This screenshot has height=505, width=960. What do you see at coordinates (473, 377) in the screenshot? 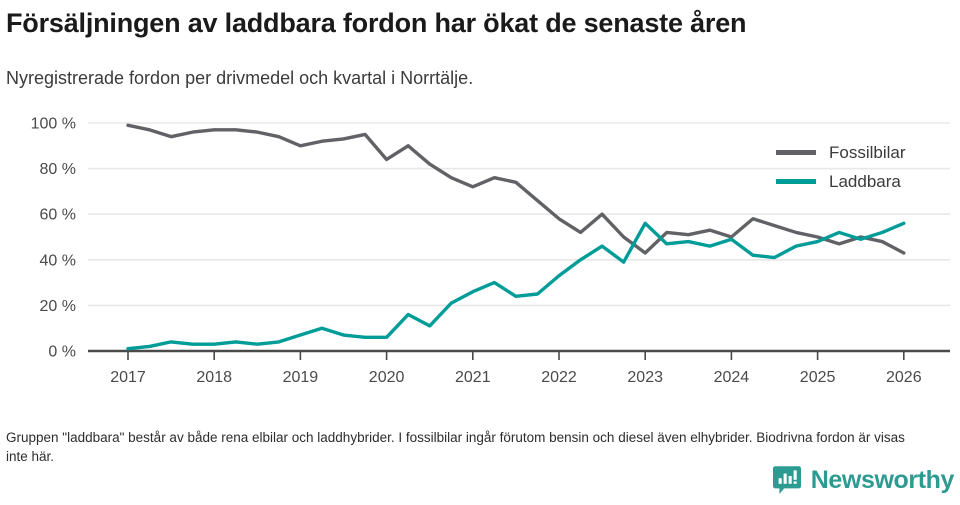
I see `x-tick-label: 2021` at bounding box center [473, 377].